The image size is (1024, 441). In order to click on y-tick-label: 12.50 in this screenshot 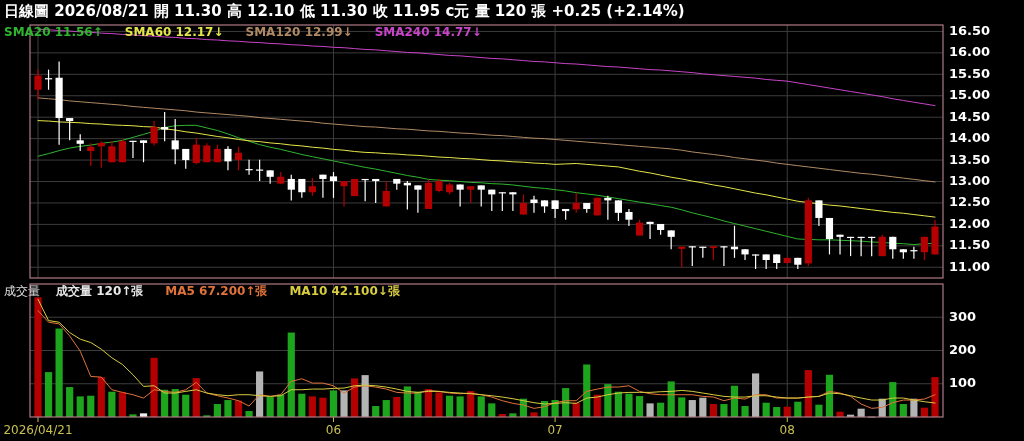, I will do `click(970, 202)`.